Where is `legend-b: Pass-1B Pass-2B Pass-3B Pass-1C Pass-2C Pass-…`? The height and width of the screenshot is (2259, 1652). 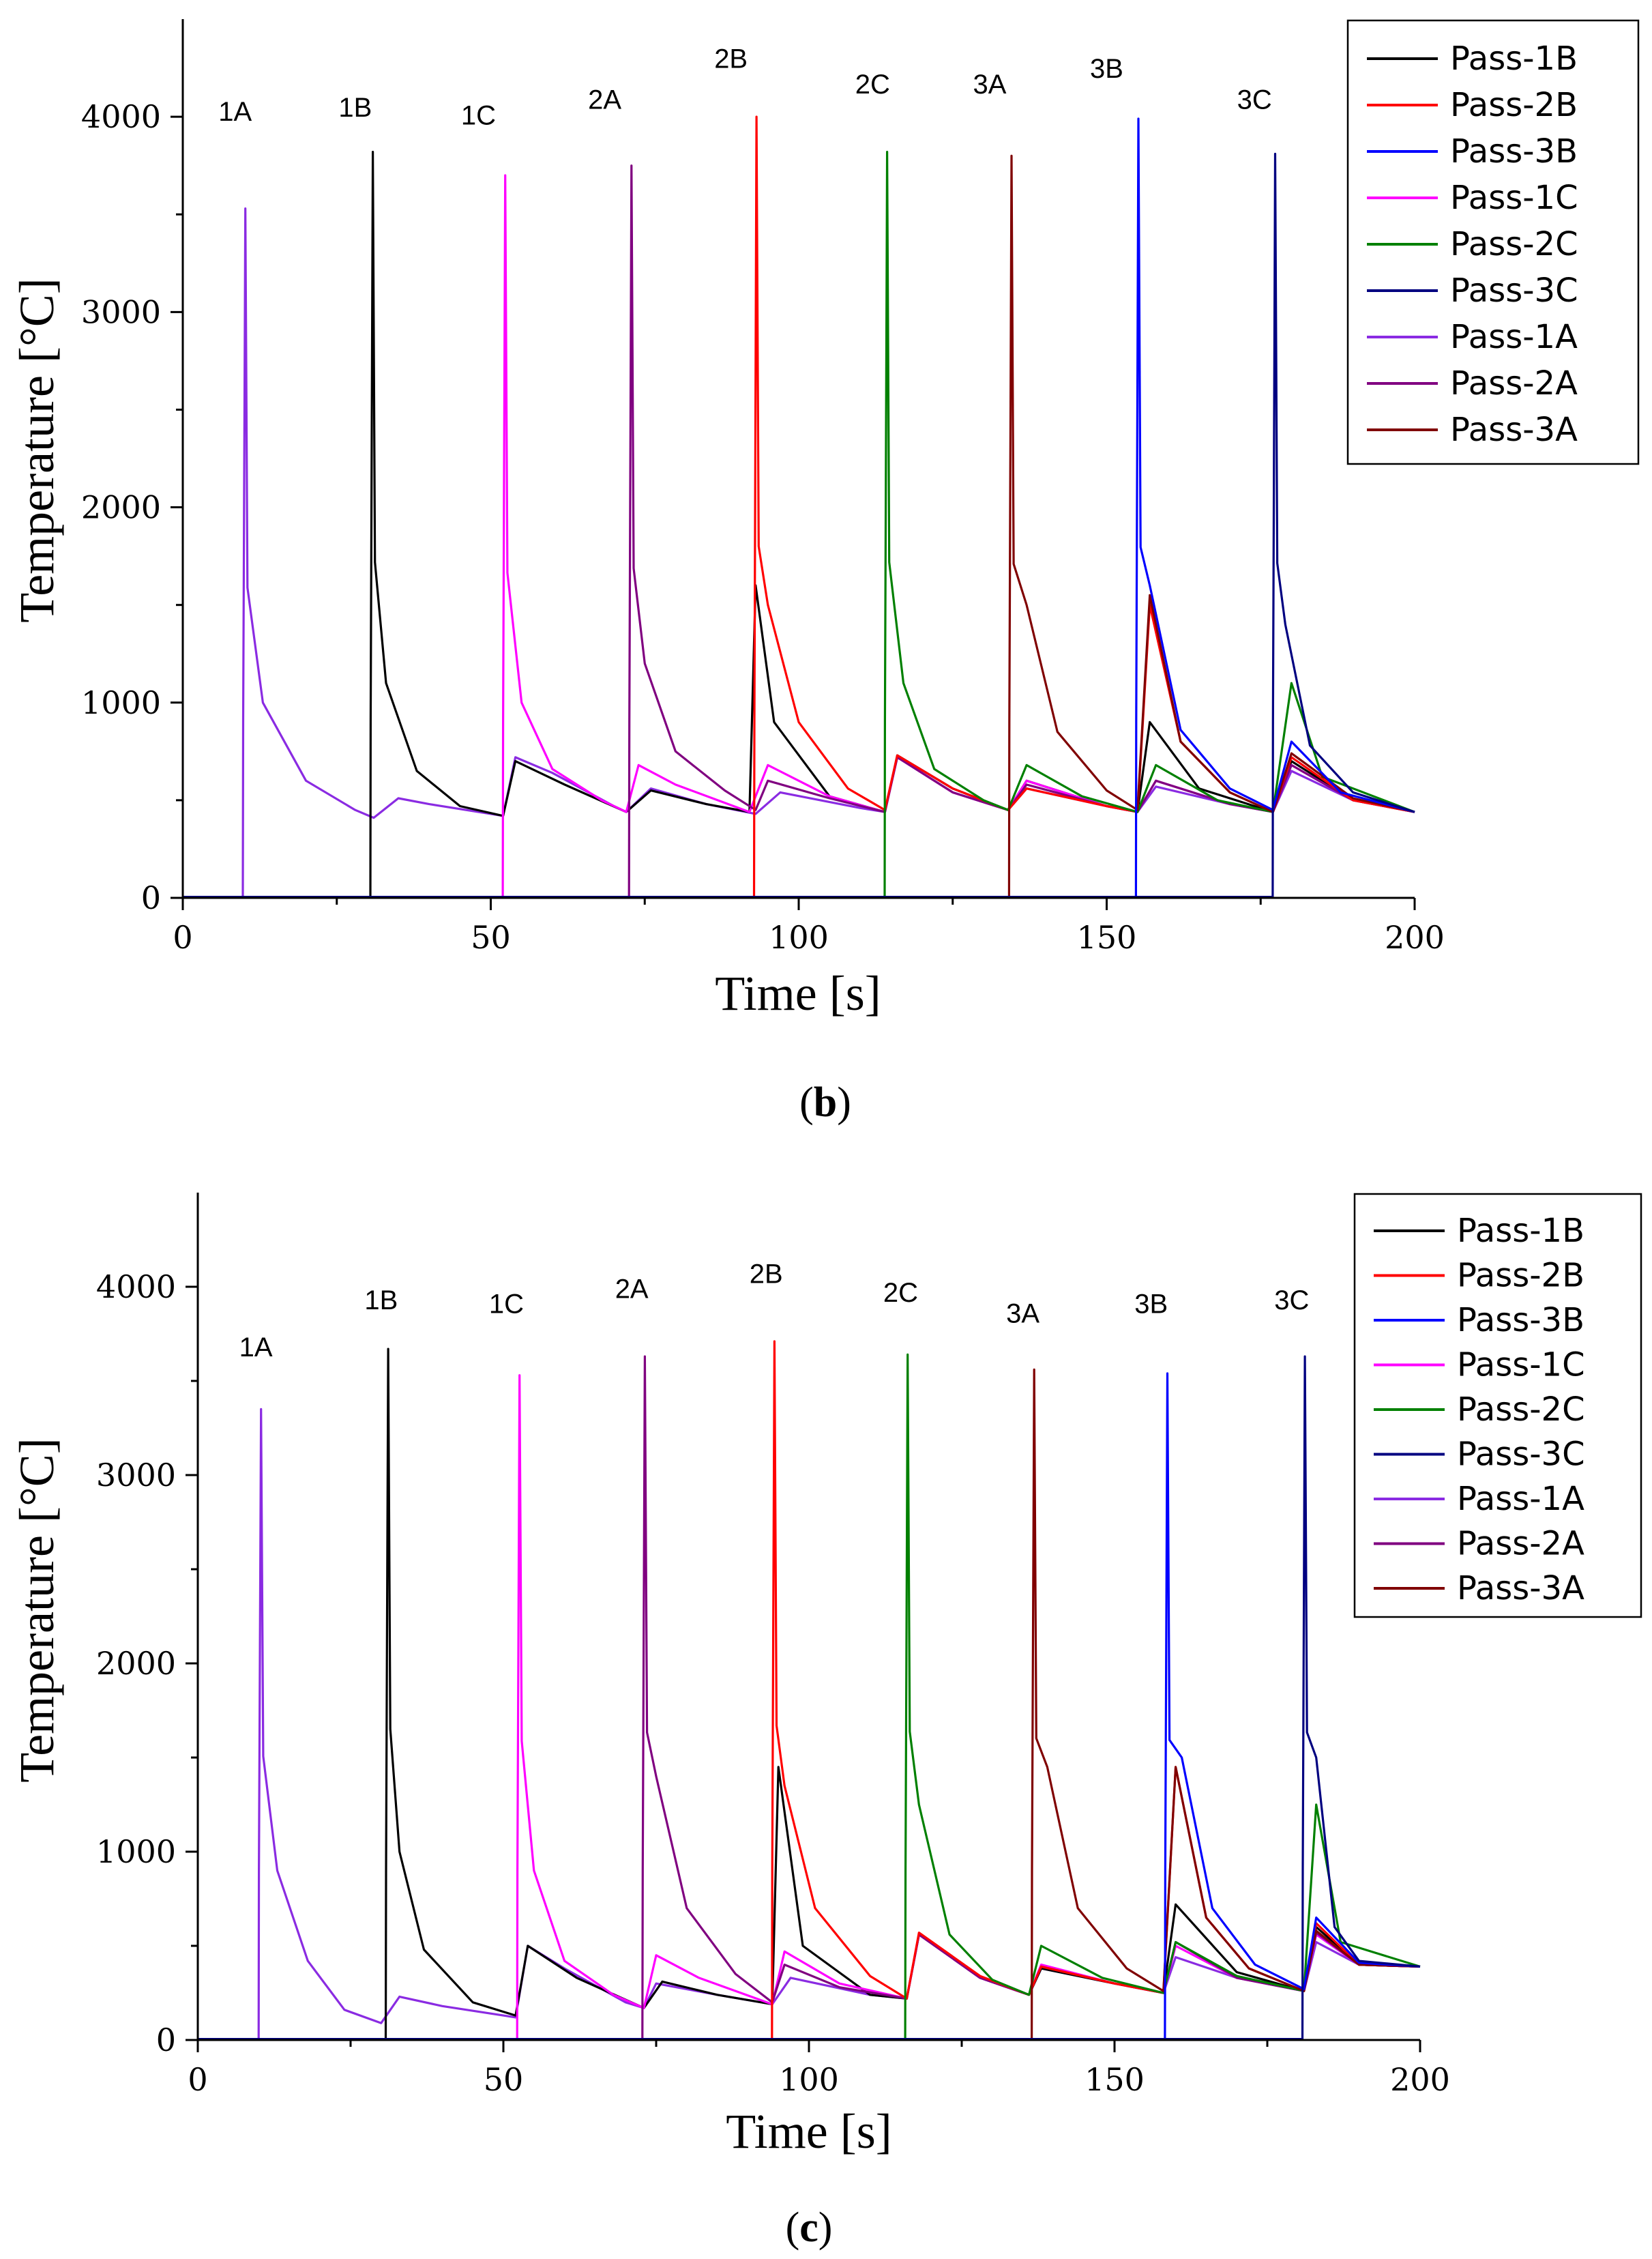
legend-b: Pass-1B Pass-2B Pass-3B Pass-1C Pass-2C Pass-… is located at coordinates (1493, 242).